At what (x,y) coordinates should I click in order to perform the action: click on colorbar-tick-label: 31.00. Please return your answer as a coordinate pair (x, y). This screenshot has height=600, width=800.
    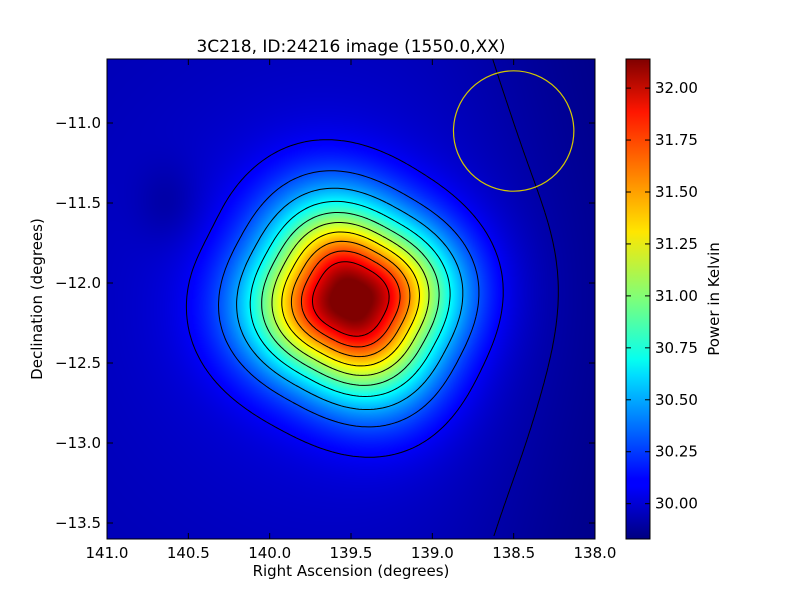
    Looking at the image, I should click on (676, 296).